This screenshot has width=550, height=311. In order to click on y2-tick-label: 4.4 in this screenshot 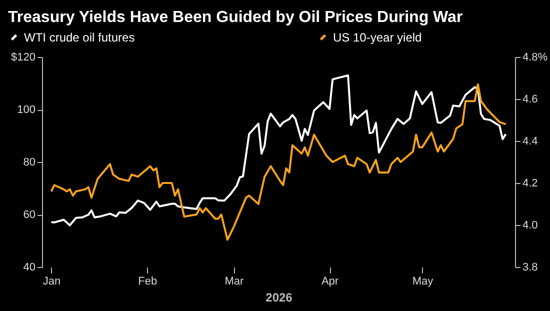, I will do `click(530, 142)`.